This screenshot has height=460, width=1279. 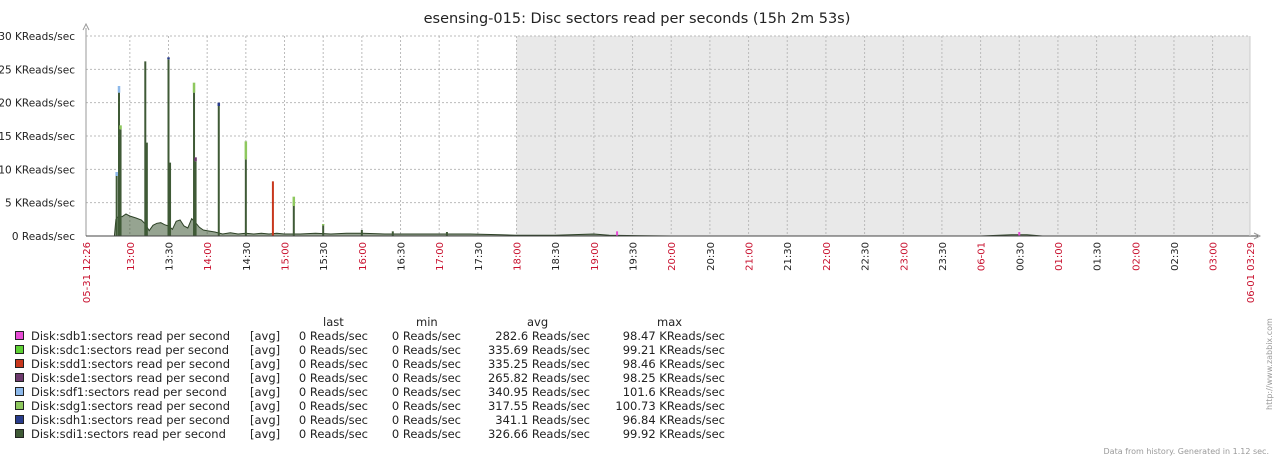 I want to click on legend-name: Disk:sdf1:sectors read per second, so click(x=129, y=392).